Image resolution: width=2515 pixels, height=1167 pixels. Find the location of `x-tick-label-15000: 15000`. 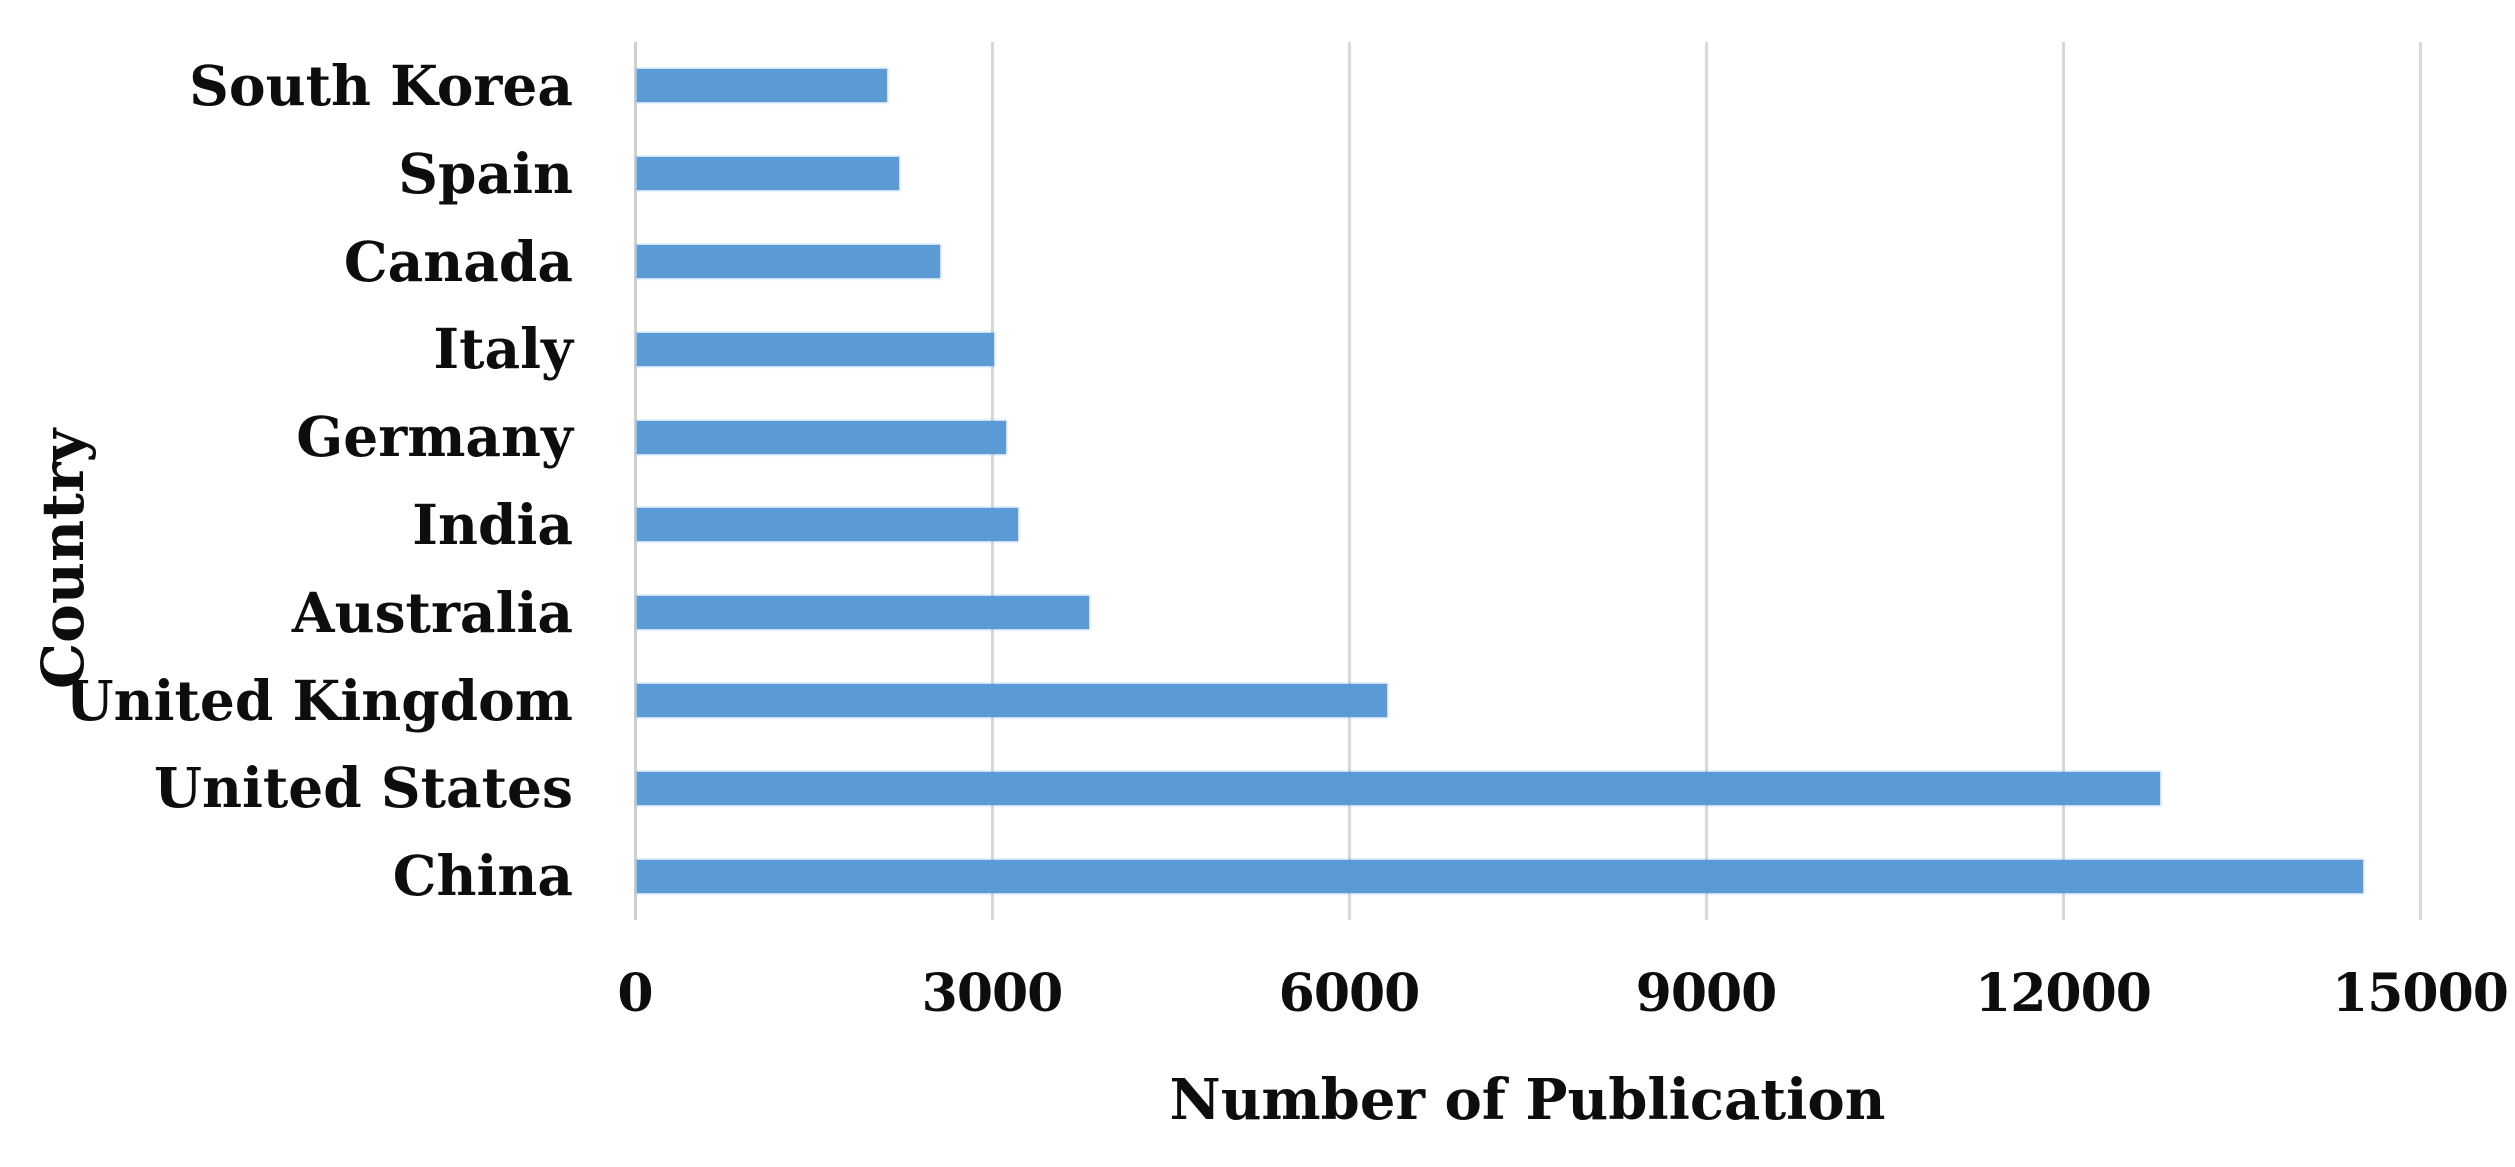

x-tick-label-15000: 15000 is located at coordinates (2420, 993).